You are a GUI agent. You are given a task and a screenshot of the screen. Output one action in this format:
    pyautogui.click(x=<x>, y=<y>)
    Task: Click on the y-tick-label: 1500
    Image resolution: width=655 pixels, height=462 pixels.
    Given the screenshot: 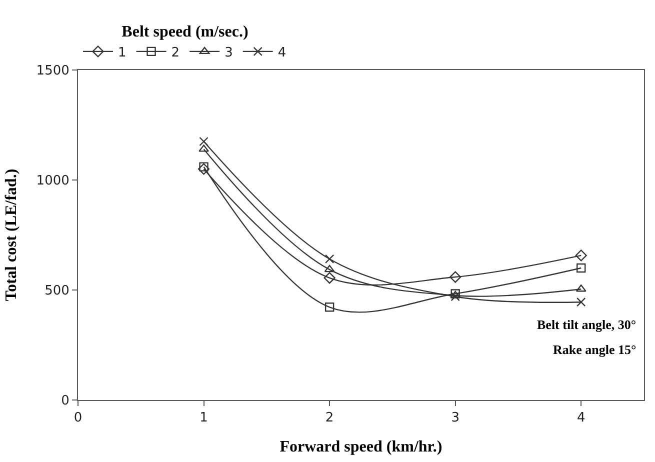 What is the action you would take?
    pyautogui.click(x=53, y=71)
    